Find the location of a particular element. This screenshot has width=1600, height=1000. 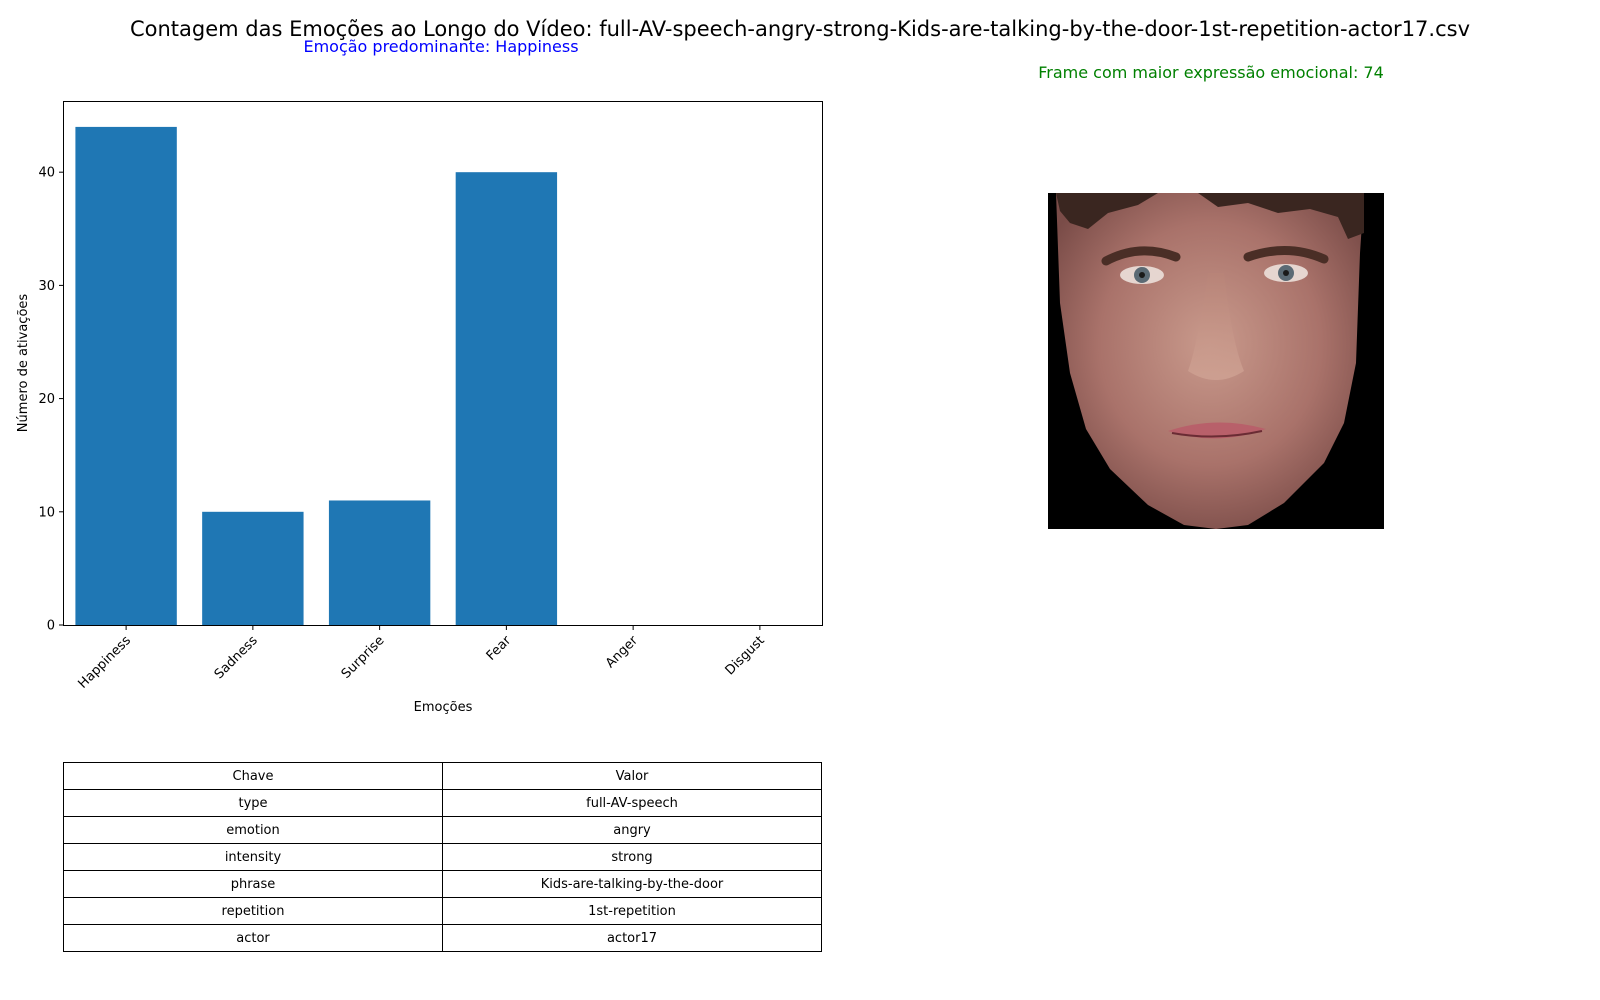

table-cell-key: emotion is located at coordinates (253, 830).